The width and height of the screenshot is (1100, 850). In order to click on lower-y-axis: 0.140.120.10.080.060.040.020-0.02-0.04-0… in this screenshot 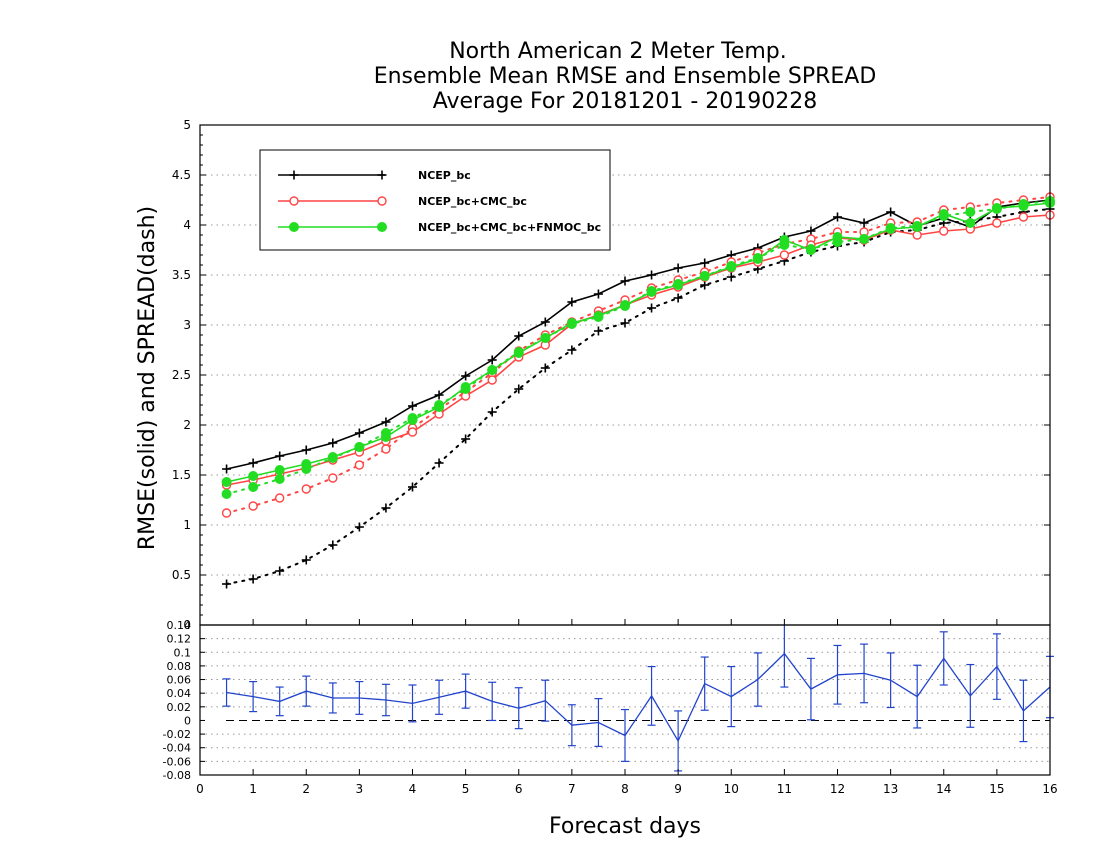, I will do `click(184, 700)`.